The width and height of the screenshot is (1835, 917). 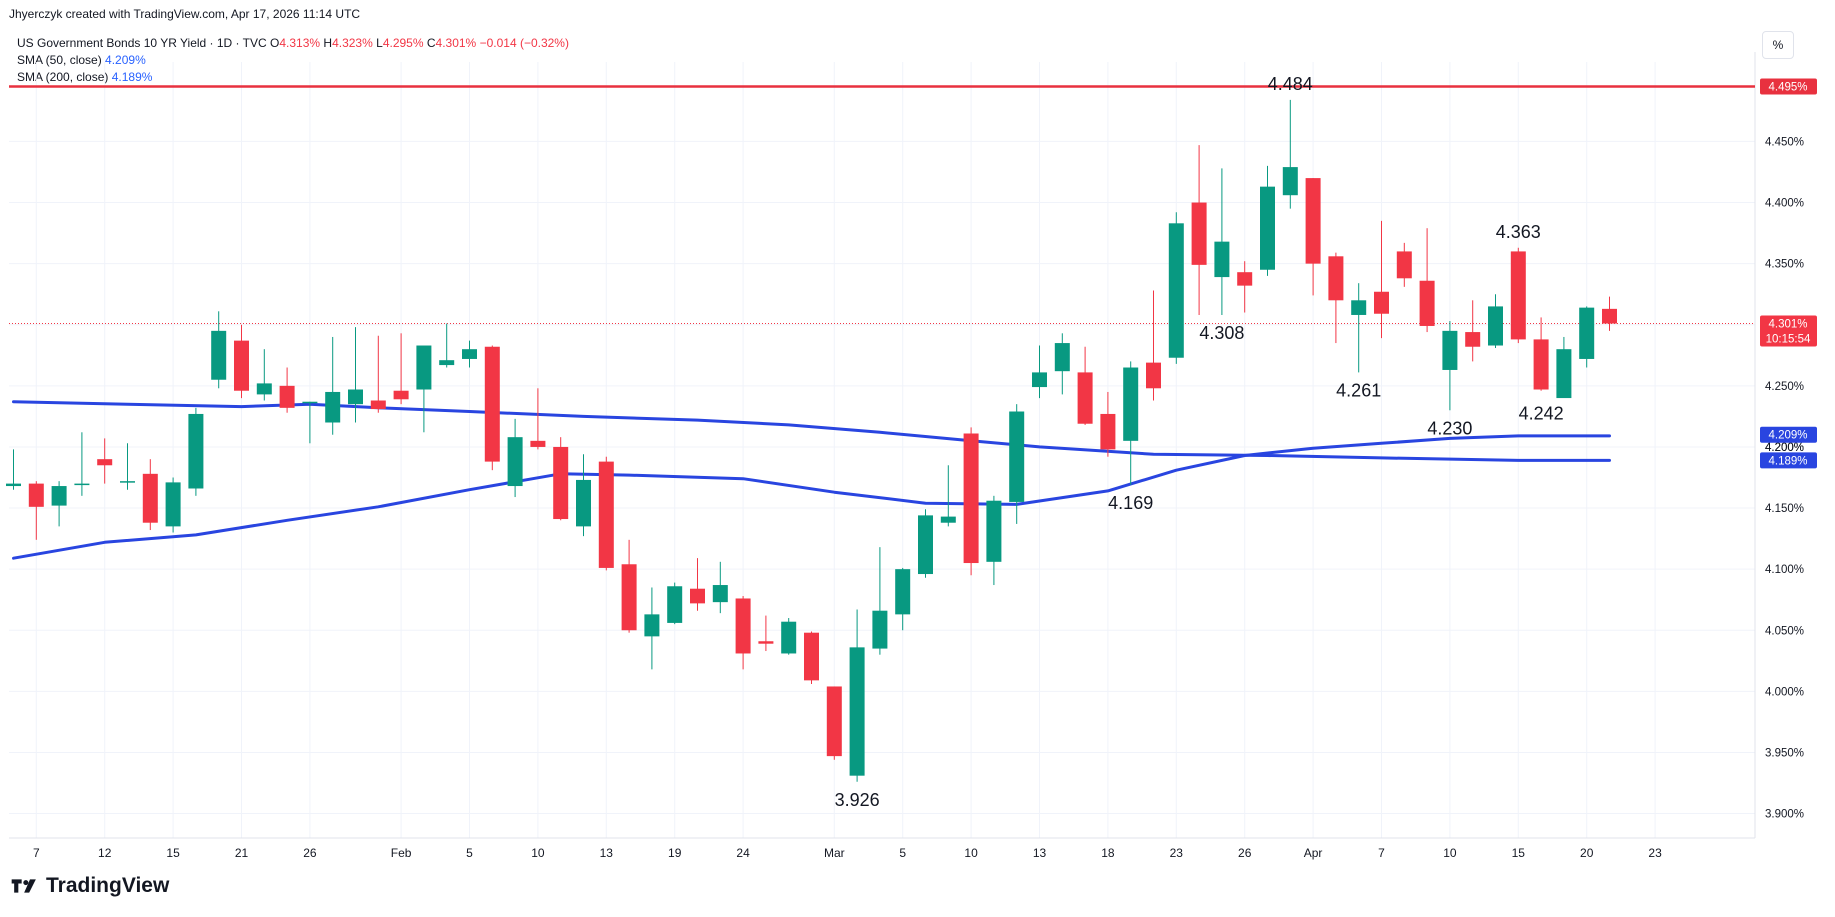 What do you see at coordinates (36, 853) in the screenshot?
I see `x-tick-label: 7` at bounding box center [36, 853].